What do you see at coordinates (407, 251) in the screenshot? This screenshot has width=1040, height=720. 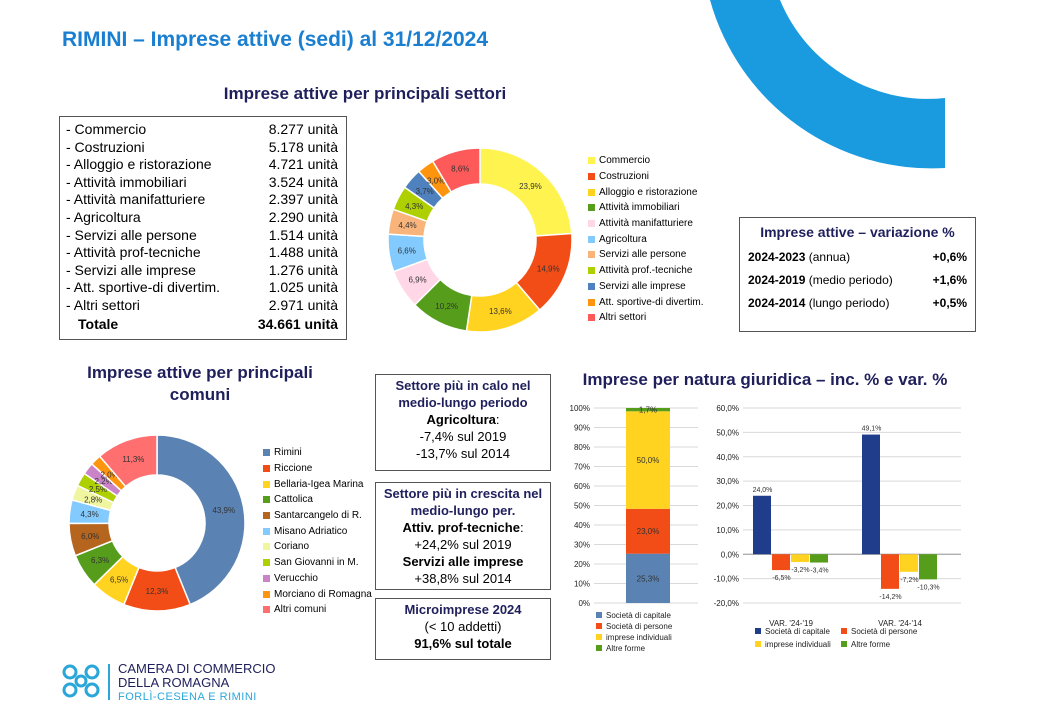 I see `donut-slice-label: 6,6%` at bounding box center [407, 251].